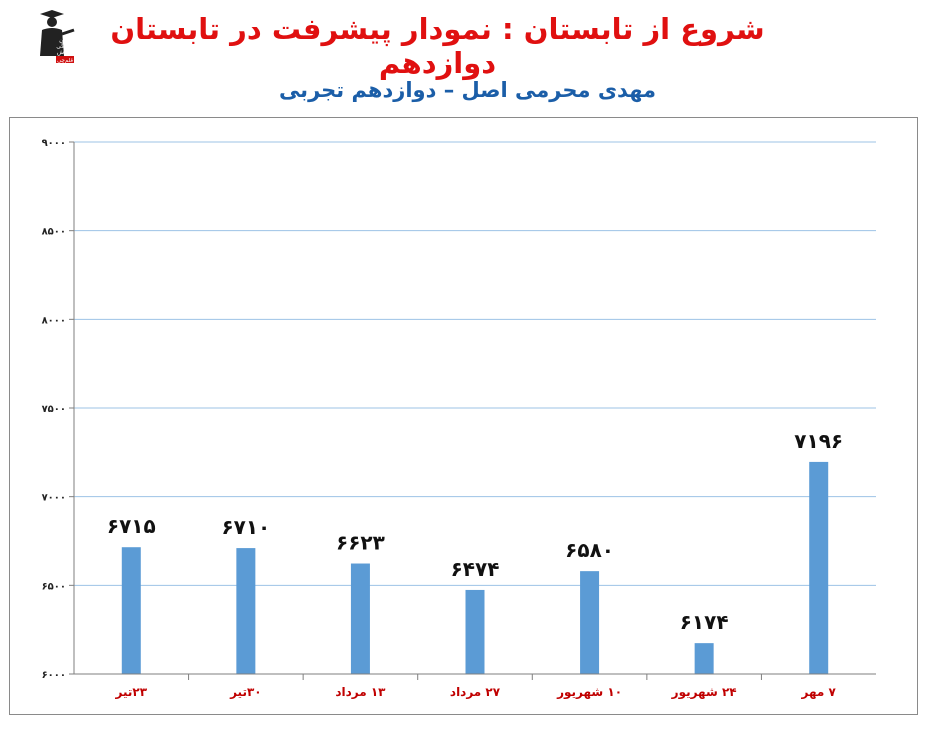 Image resolution: width=935 pixels, height=742 pixels. I want to click on x-tick-label: ۲۳تیر, so click(131, 692).